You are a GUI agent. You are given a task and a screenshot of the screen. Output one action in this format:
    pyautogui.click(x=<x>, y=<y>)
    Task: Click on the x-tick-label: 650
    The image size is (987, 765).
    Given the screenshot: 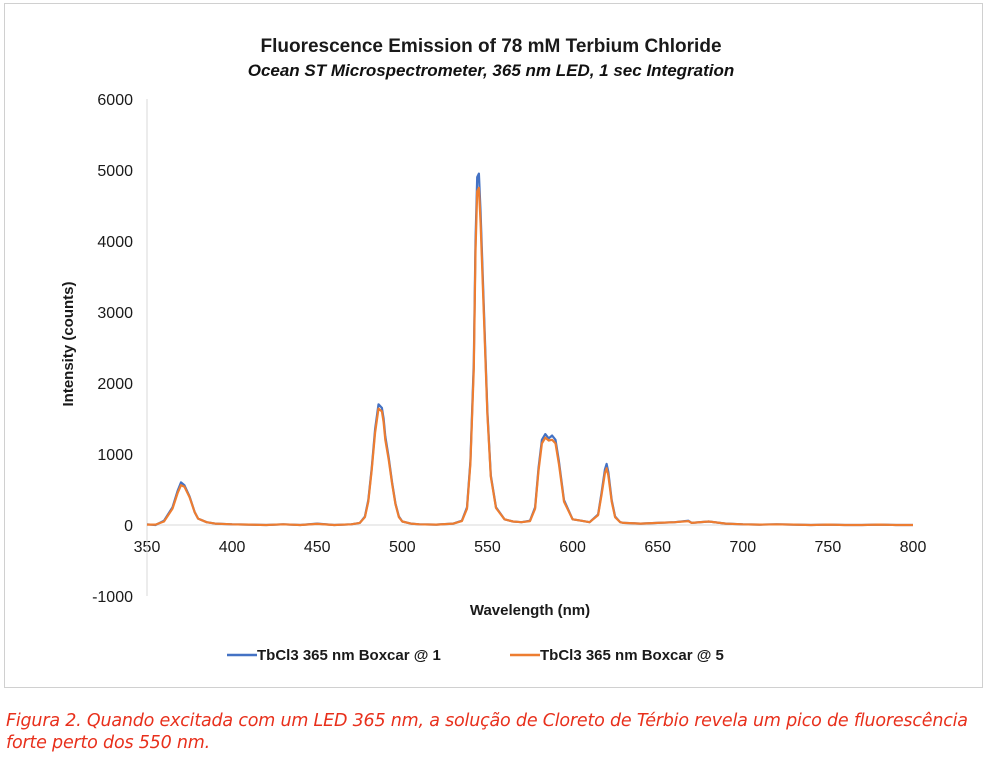 What is the action you would take?
    pyautogui.click(x=657, y=547)
    